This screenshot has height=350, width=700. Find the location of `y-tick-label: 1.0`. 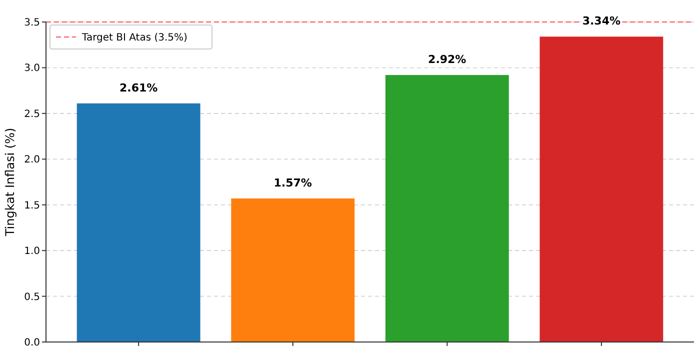

y-tick-label: 1.0 is located at coordinates (32, 252).